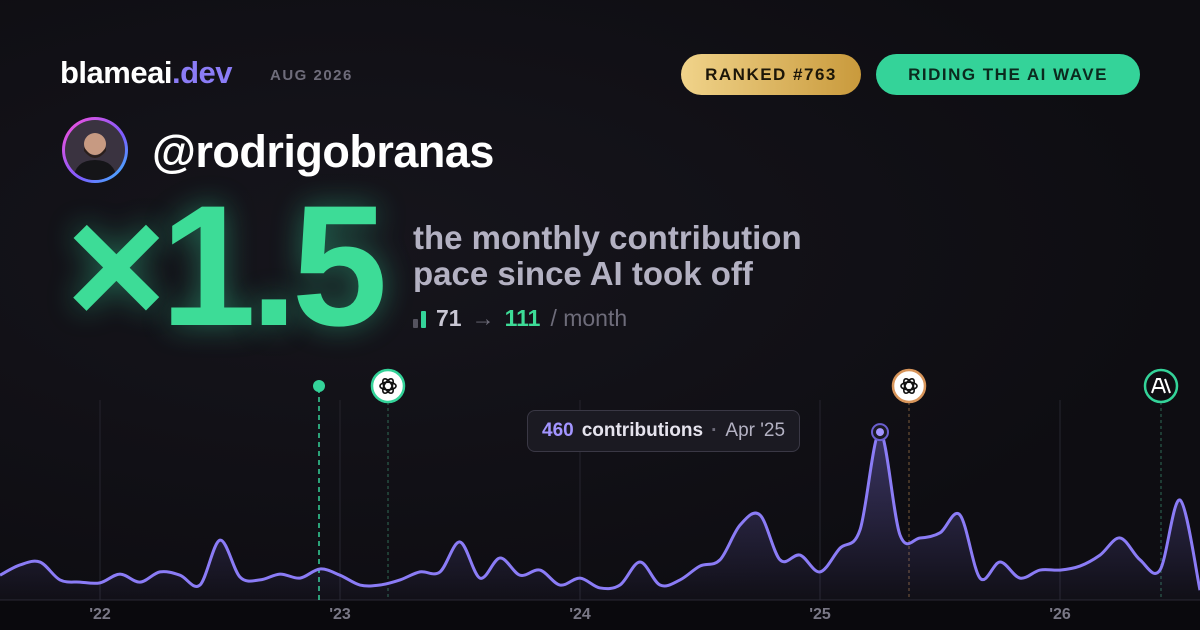 The image size is (1200, 630). I want to click on x-tick-label: '26, so click(1060, 614).